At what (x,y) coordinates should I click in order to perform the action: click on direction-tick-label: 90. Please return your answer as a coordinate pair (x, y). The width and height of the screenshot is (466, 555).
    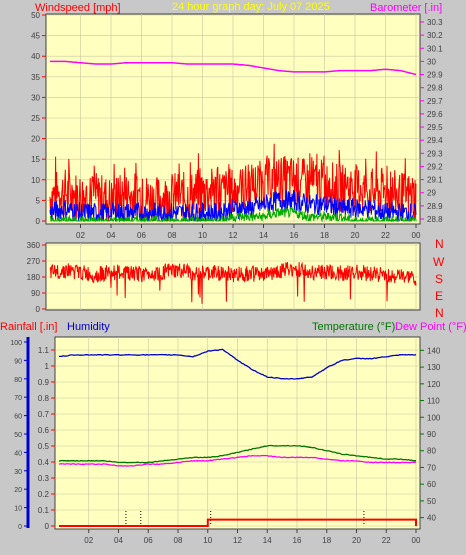
    Looking at the image, I should click on (35, 293).